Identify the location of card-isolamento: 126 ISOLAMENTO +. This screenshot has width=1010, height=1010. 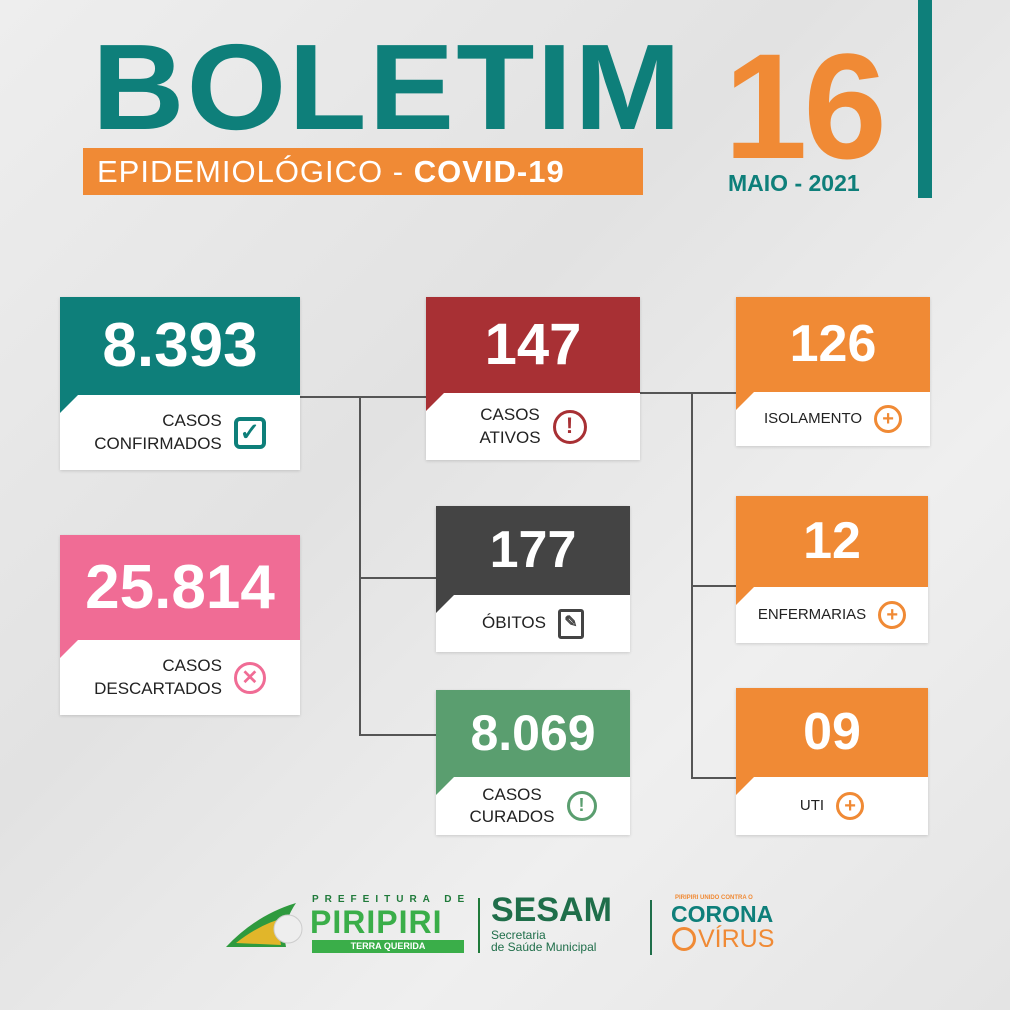
(833, 371).